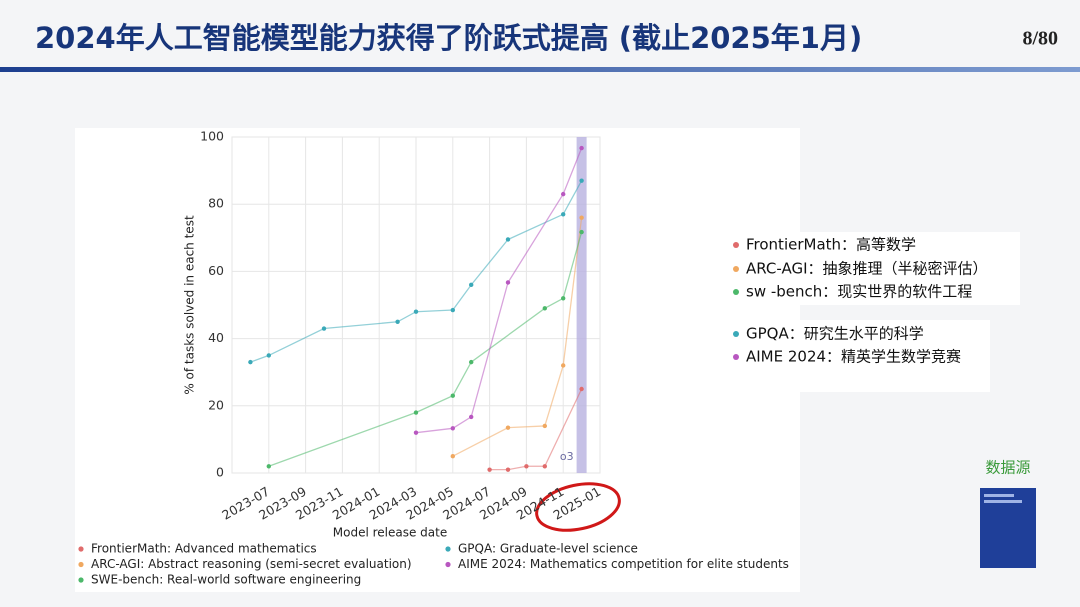 The width and height of the screenshot is (1080, 607). What do you see at coordinates (216, 337) in the screenshot?
I see `y-tick-label: 40` at bounding box center [216, 337].